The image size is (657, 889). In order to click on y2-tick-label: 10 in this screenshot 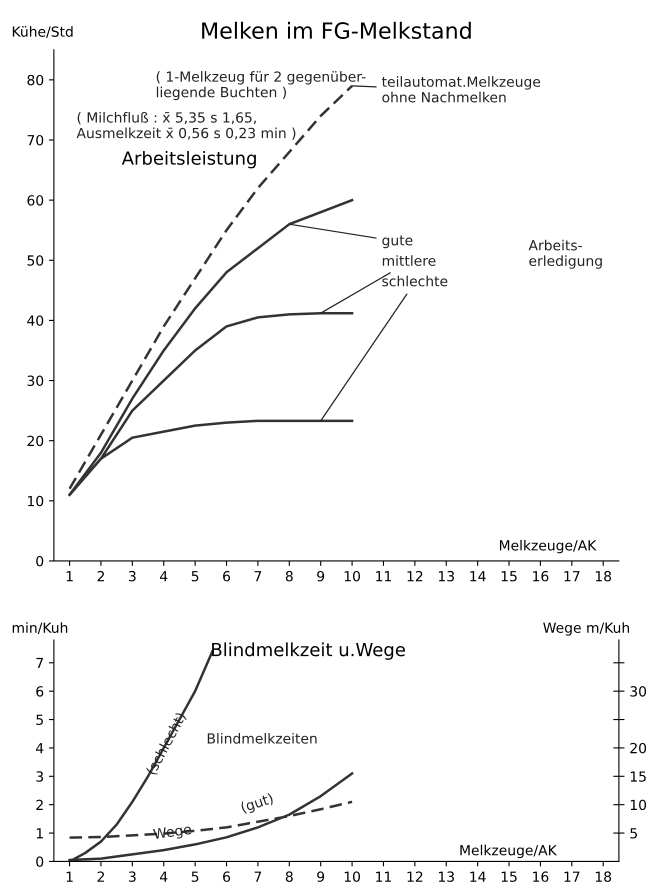, I will do `click(638, 805)`.